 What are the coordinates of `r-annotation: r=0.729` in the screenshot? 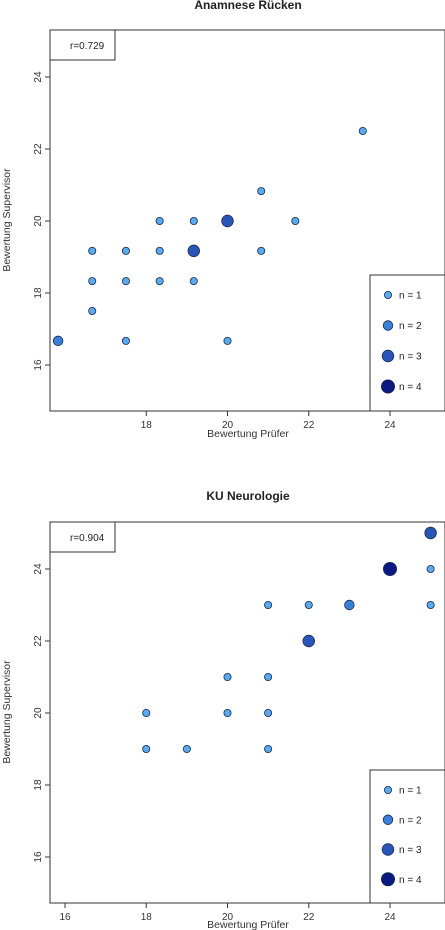 It's located at (82, 45).